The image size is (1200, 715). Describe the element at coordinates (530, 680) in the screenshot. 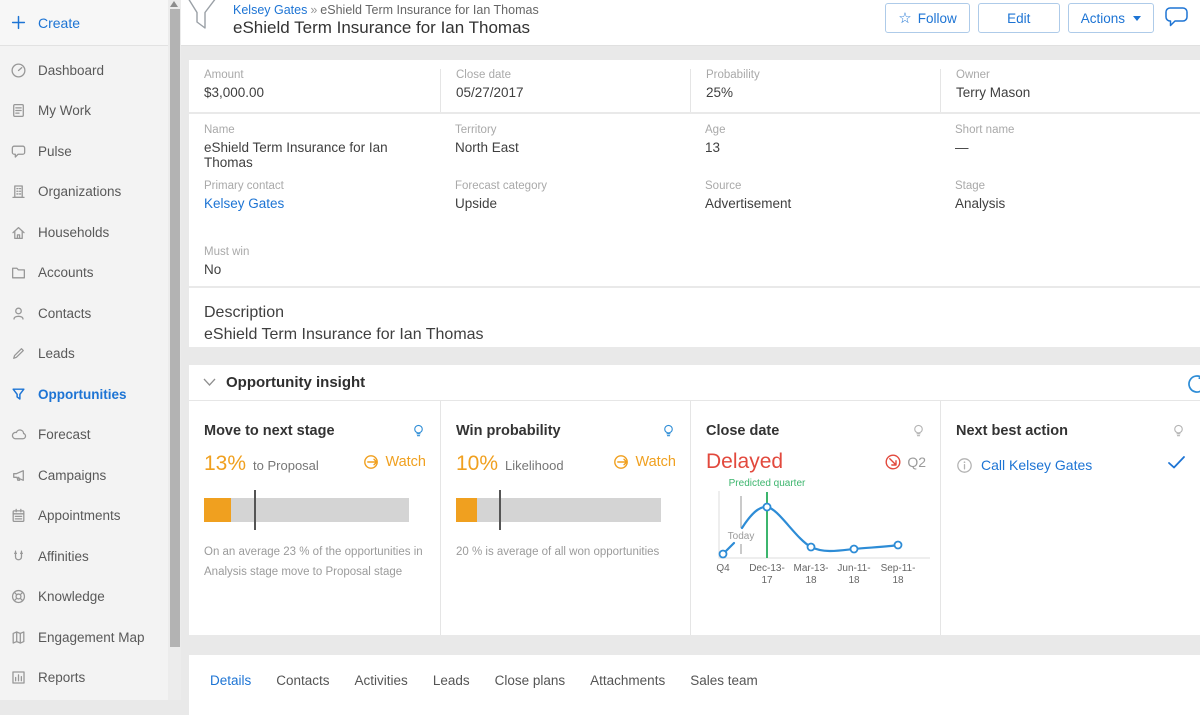

I see `tab-close-plans: Close plans` at that location.